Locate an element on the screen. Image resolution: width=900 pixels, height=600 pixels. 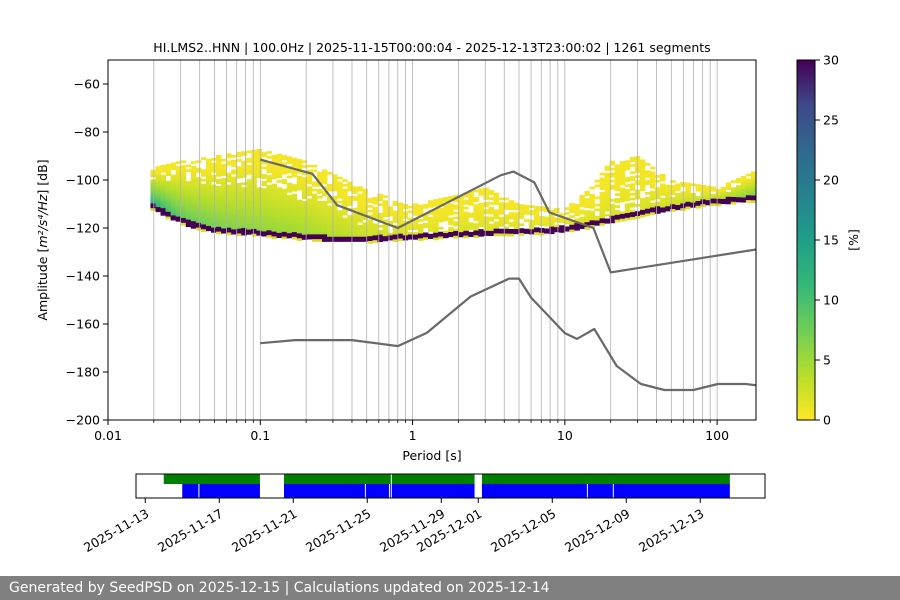
y-axis-label: Amplitude [m²/s⁴/Hz] [dB] is located at coordinates (42, 239).